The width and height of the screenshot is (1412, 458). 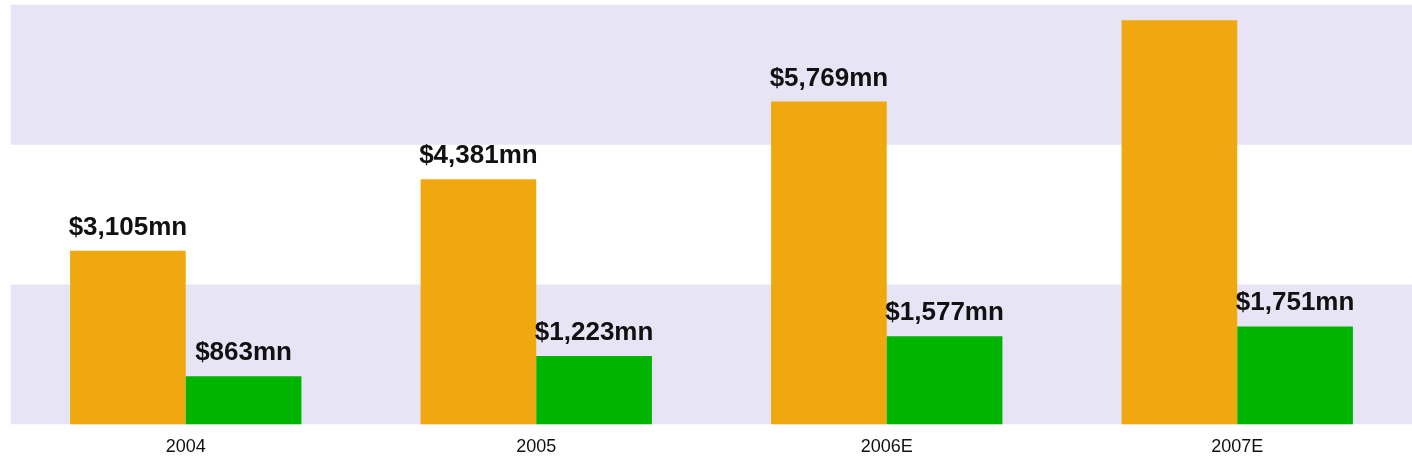 I want to click on x-tick-label: 2007E, so click(x=1237, y=445).